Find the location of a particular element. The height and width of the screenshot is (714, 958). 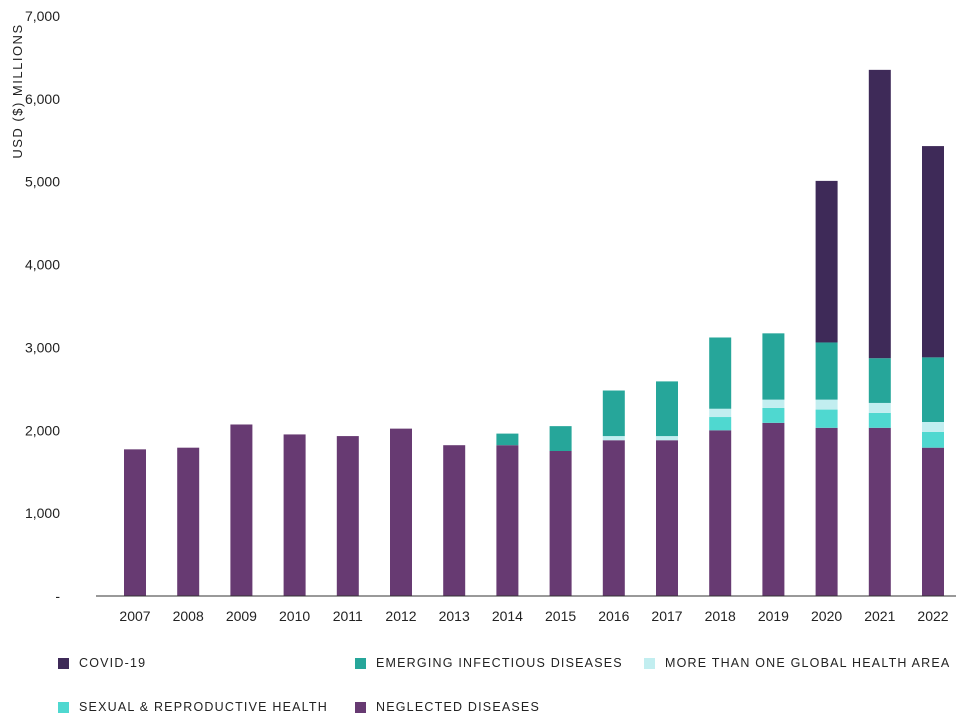

bar-neglected-diseases-2018 is located at coordinates (720, 513).